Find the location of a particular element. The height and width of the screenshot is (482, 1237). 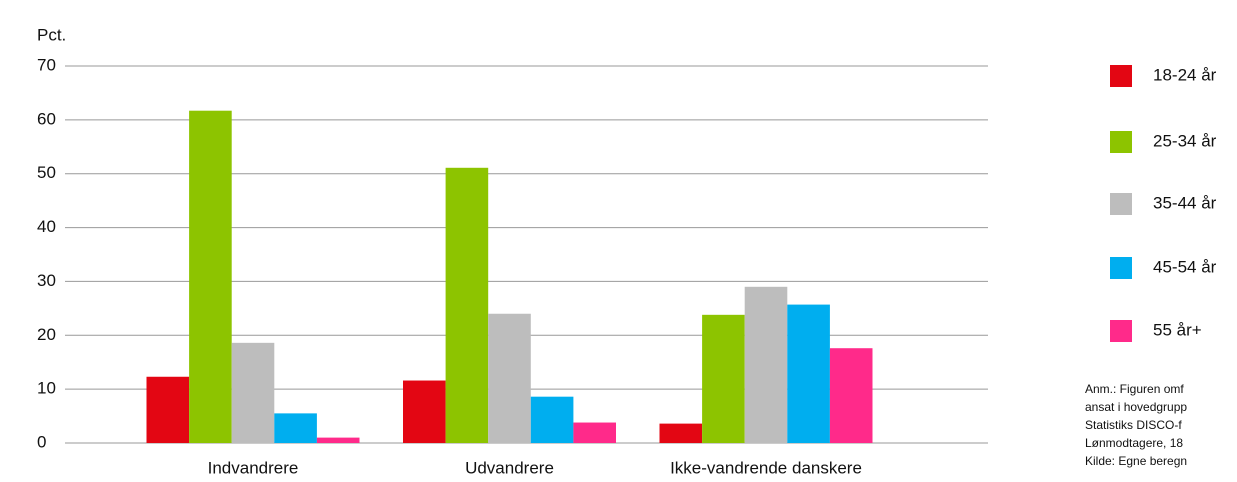

legend-label: 25-34 år is located at coordinates (1185, 140).